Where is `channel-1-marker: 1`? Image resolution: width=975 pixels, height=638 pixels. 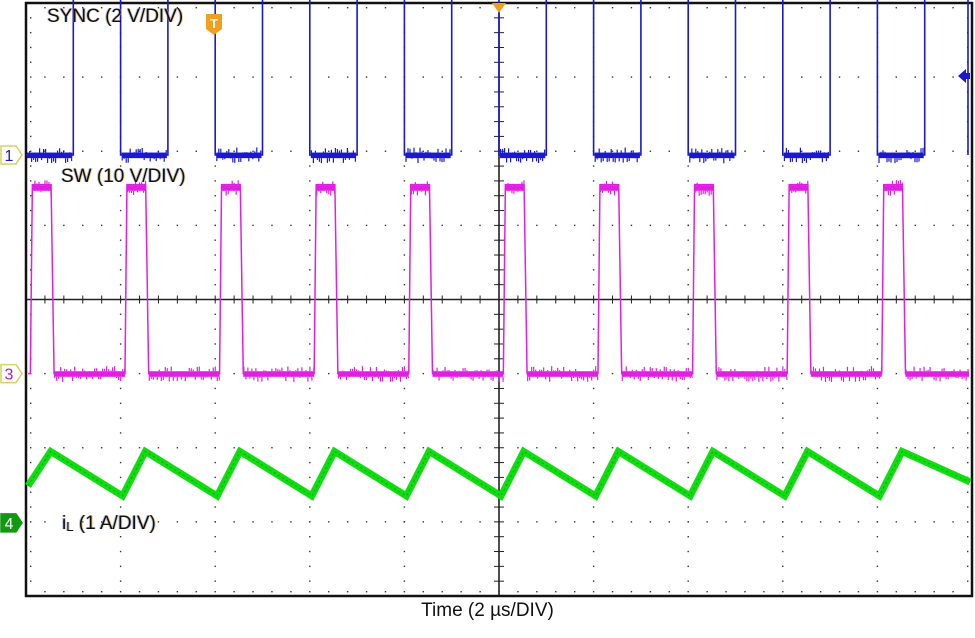 channel-1-marker: 1 is located at coordinates (11, 155).